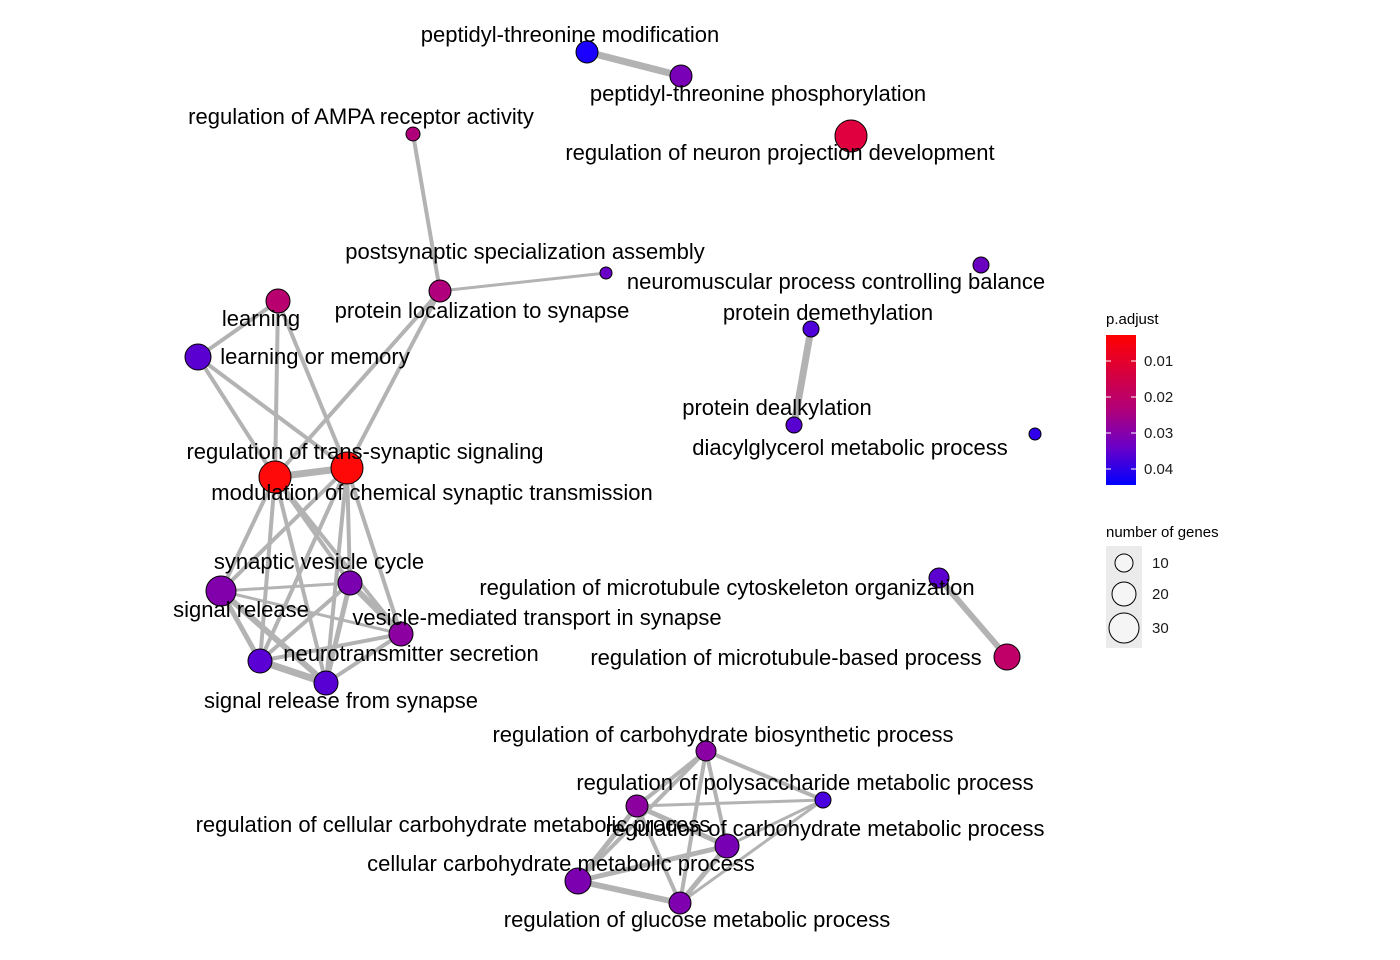 This screenshot has width=1400, height=960. I want to click on node-mcst, so click(347, 468).